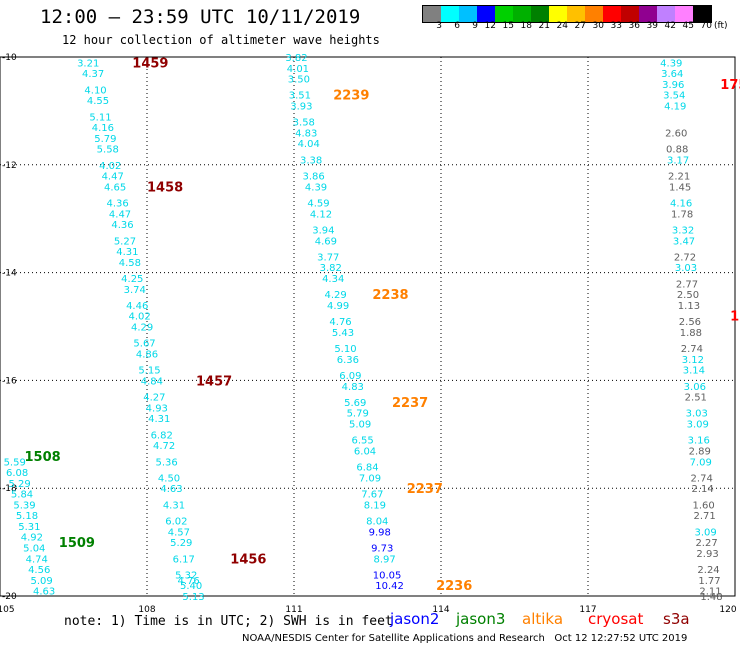 This screenshot has height=650, width=740. What do you see at coordinates (377, 522) in the screenshot?
I see `wave-height-label: 8.04` at bounding box center [377, 522].